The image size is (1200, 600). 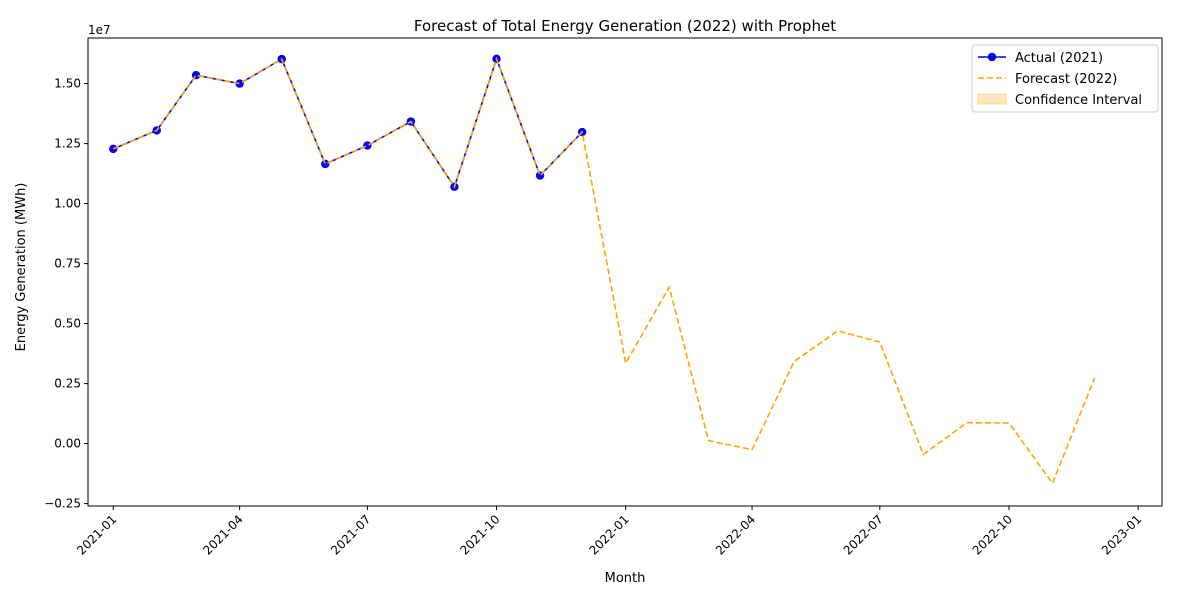 I want to click on legend-box, so click(x=1065, y=78).